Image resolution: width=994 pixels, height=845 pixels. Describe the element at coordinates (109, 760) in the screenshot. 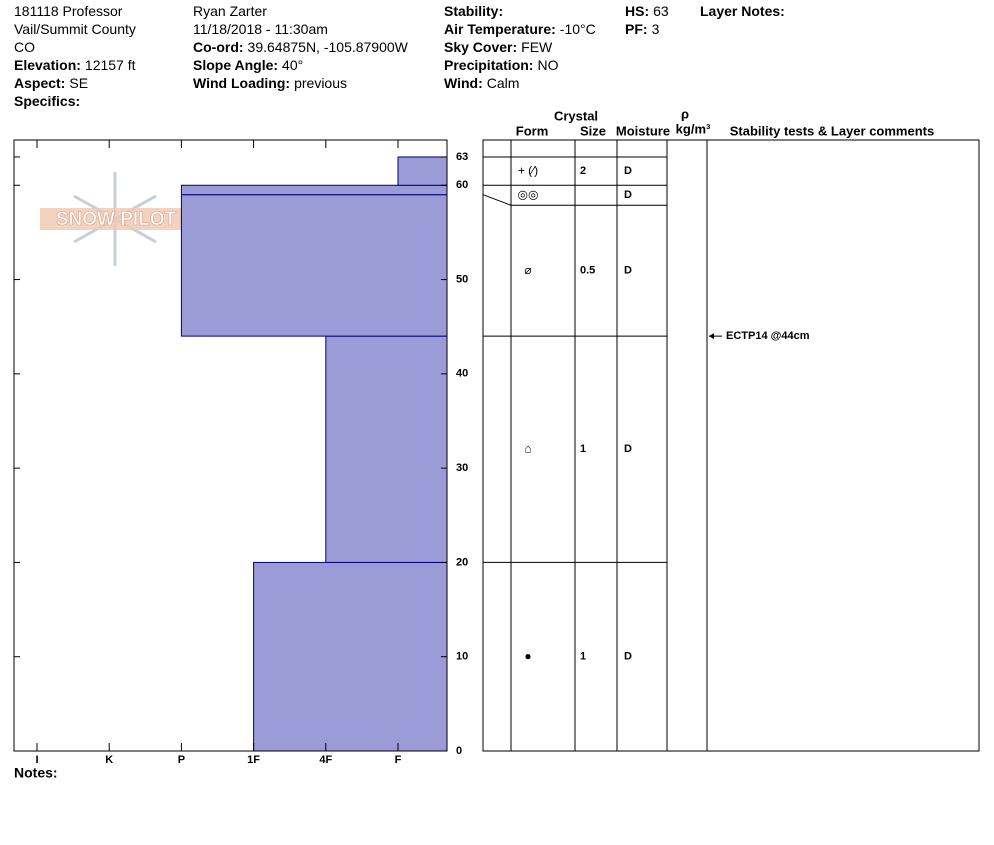

I see `x-tick-label: K` at that location.